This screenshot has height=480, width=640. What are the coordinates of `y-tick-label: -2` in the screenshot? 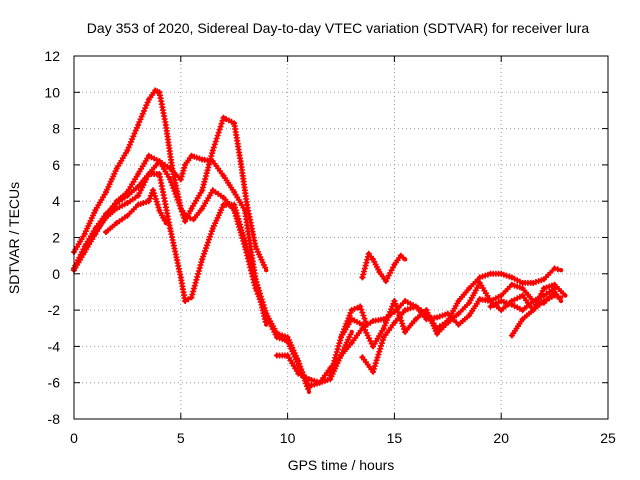 It's located at (54, 310).